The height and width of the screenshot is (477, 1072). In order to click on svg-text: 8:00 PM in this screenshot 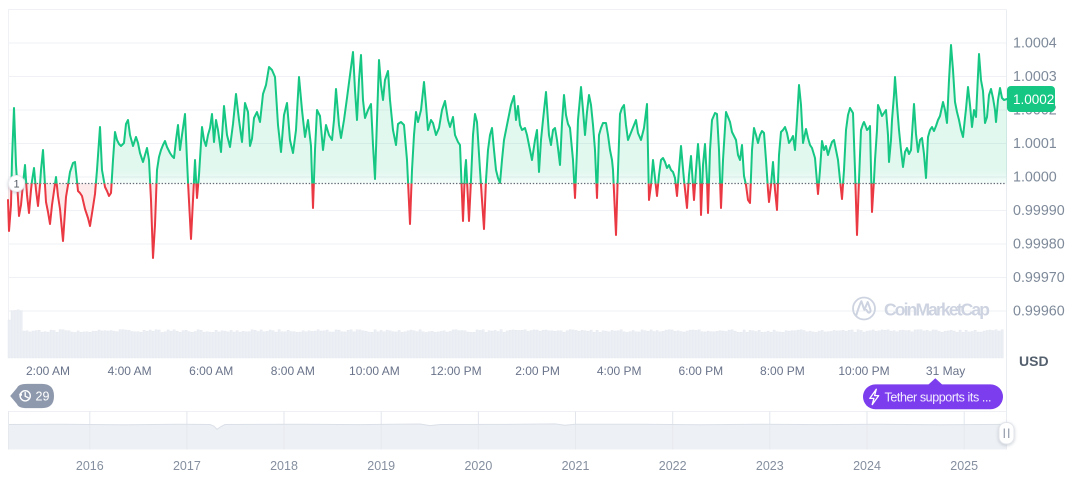, I will do `click(782, 371)`.